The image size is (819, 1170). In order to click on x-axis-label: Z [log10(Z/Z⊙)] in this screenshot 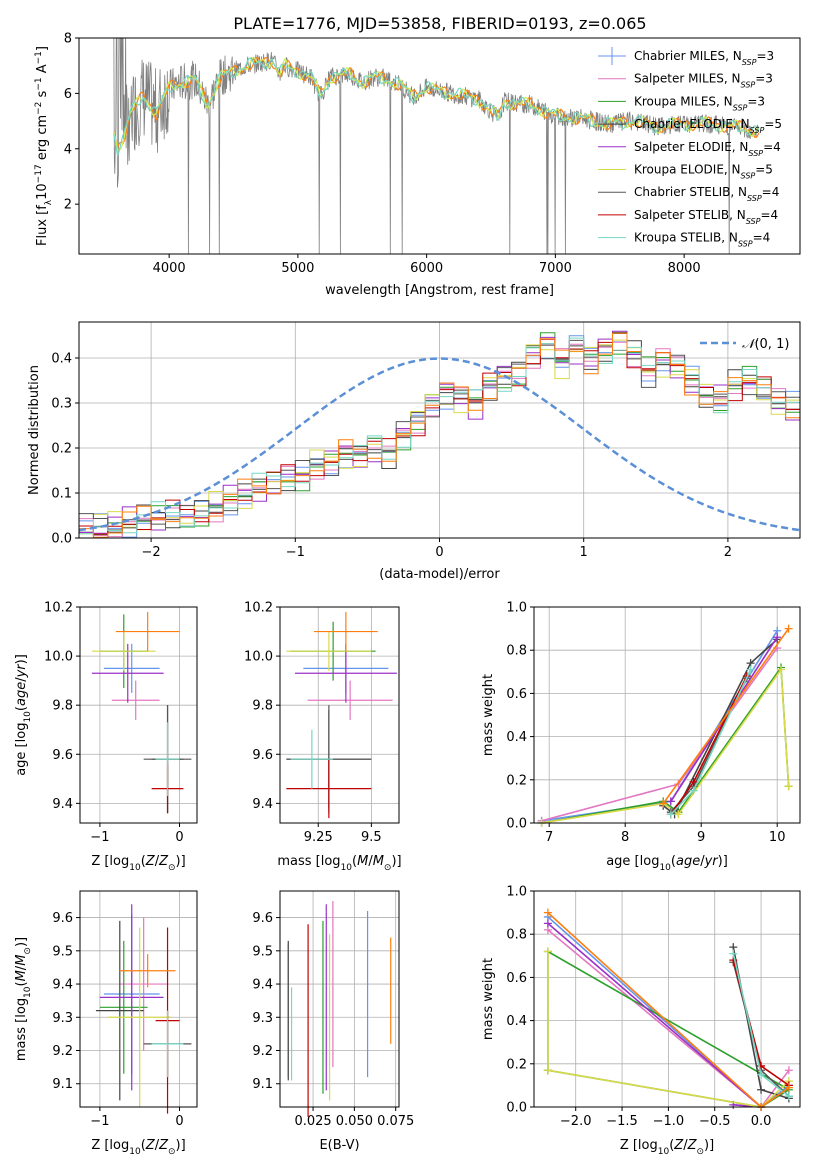, I will do `click(138, 863)`.